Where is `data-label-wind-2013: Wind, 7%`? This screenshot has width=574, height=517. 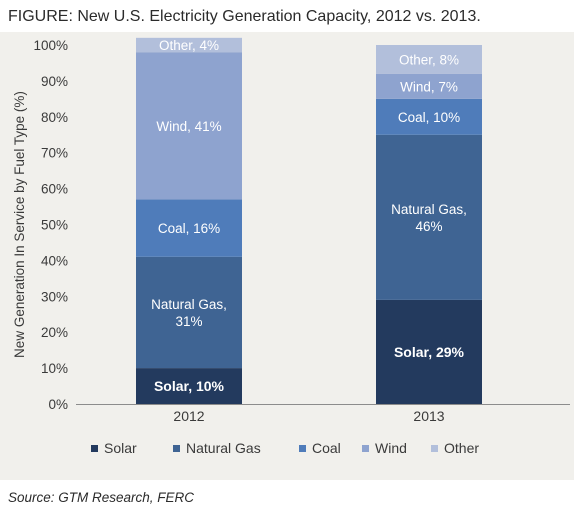
data-label-wind-2013: Wind, 7% is located at coordinates (429, 86).